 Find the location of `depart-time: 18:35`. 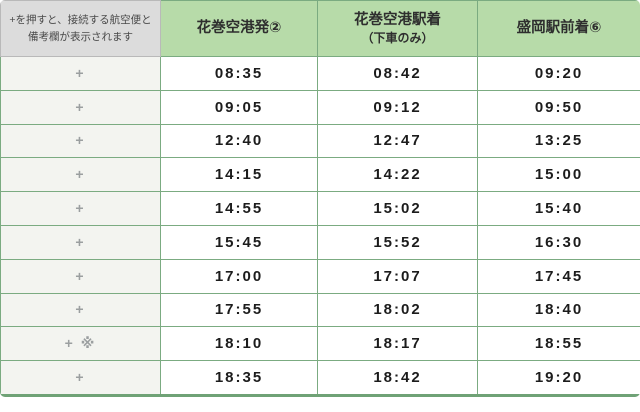

depart-time: 18:35 is located at coordinates (239, 378).